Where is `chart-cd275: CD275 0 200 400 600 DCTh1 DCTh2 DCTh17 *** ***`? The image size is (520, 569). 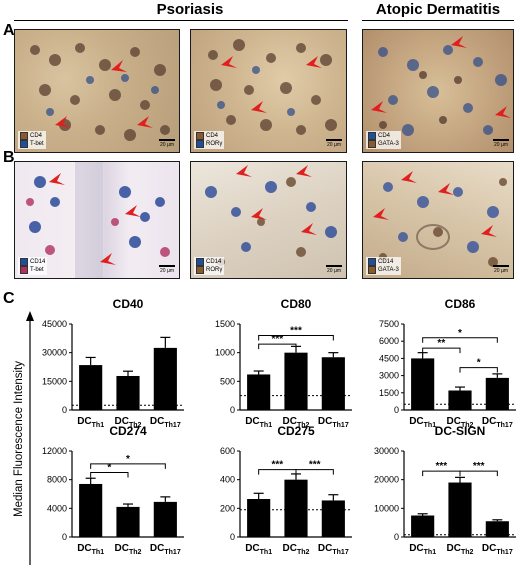
chart-cd275: CD275 0 200 400 600 DCTh1 DCTh2 DCTh17 *** *** is located at coordinates (286, 490).